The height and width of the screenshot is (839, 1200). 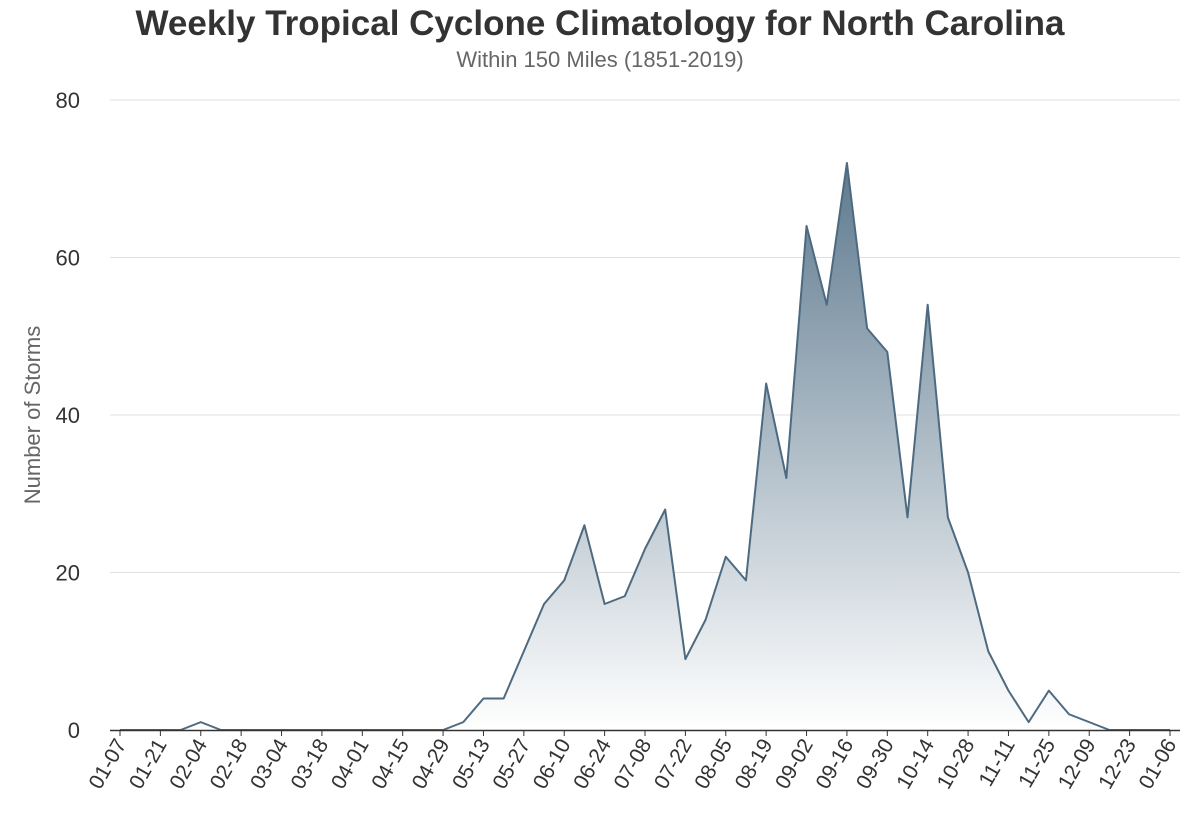 What do you see at coordinates (68, 100) in the screenshot?
I see `y-tick-label: 80` at bounding box center [68, 100].